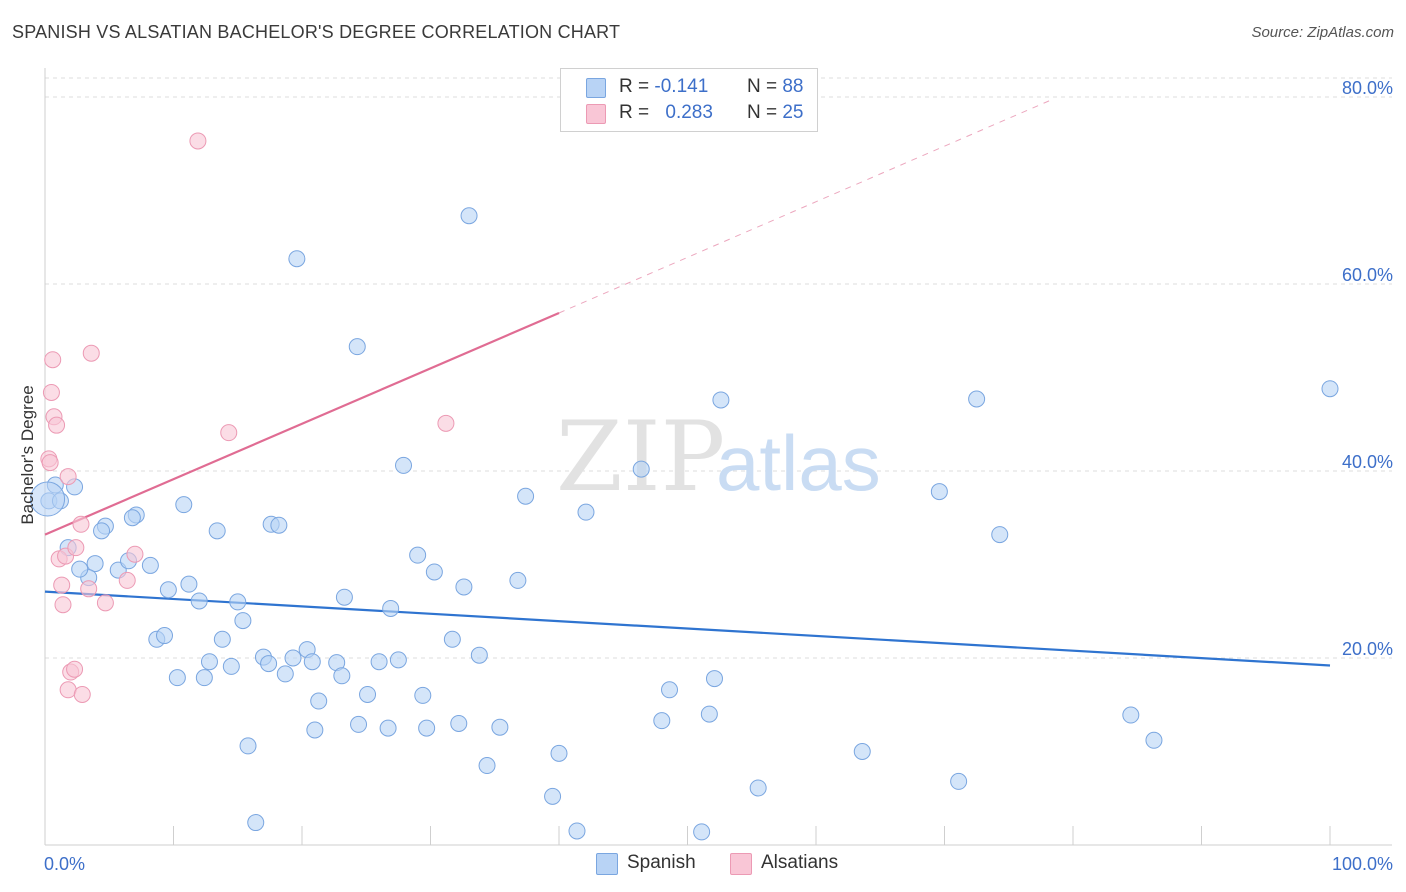 The height and width of the screenshot is (892, 1406). Describe the element at coordinates (596, 114) in the screenshot. I see `legend-swatch-alsatians` at that location.